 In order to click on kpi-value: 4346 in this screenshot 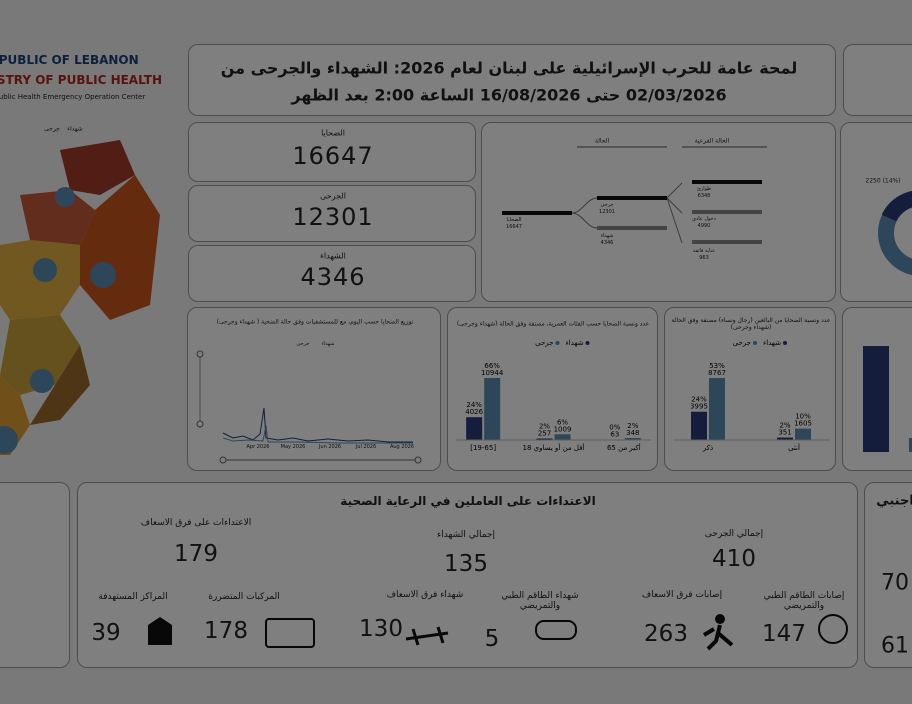, I will do `click(333, 277)`.